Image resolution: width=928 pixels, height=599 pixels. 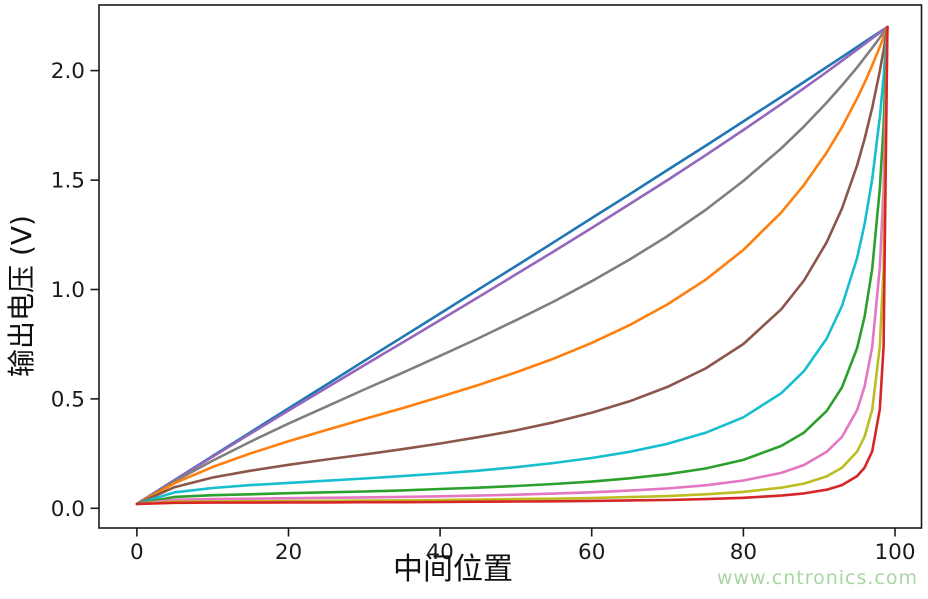 What do you see at coordinates (68, 290) in the screenshot?
I see `y-tick-label: 1.0` at bounding box center [68, 290].